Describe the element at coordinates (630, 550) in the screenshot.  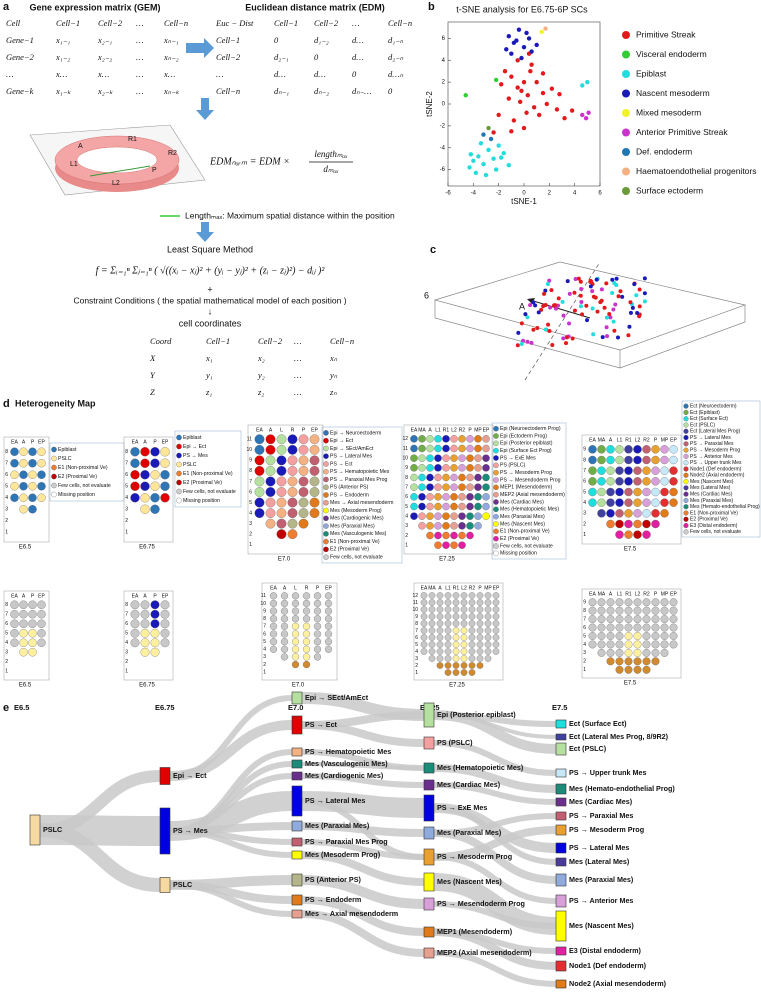
I see `stage-label: E7.5` at that location.